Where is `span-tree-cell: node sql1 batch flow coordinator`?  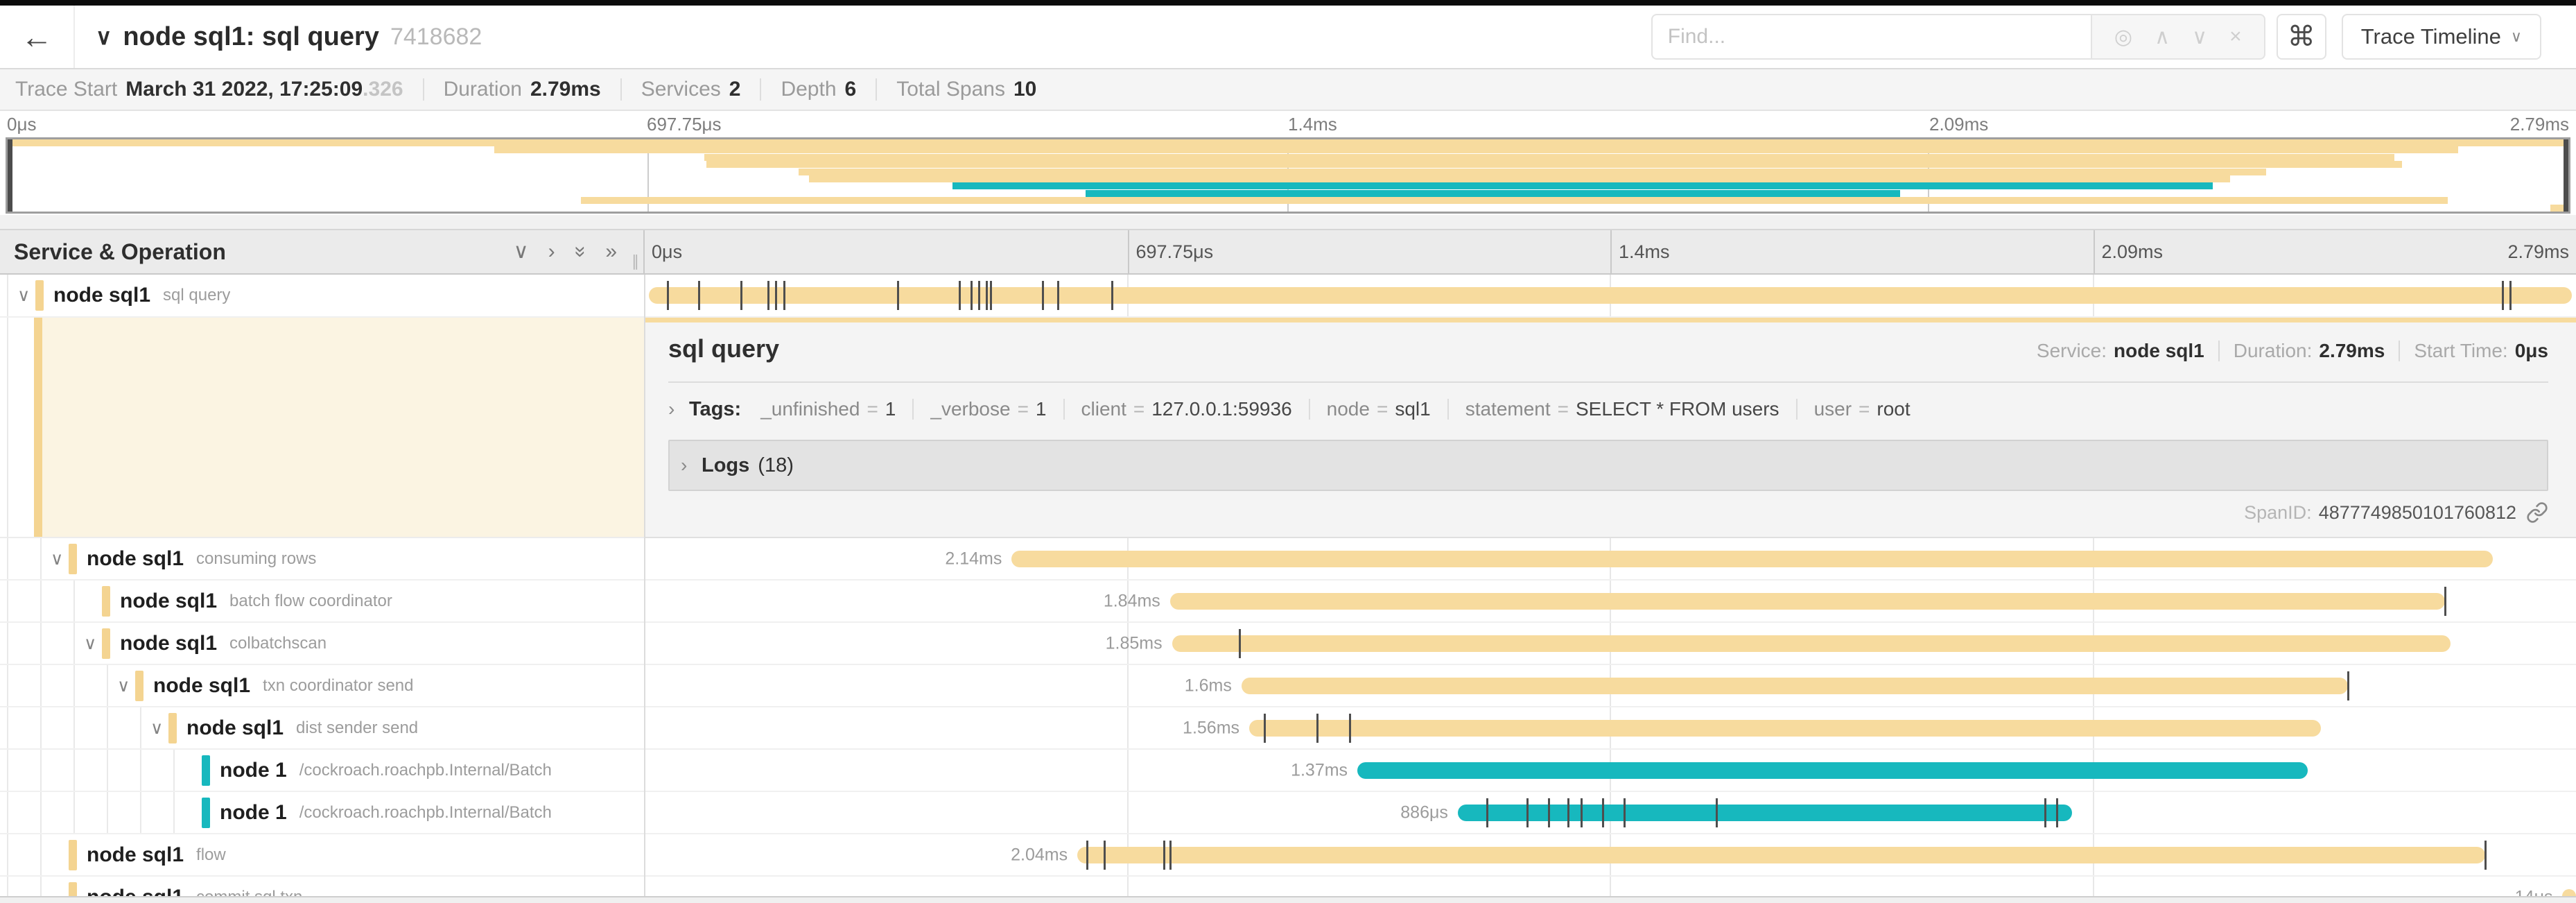
span-tree-cell: node sql1 batch flow coordinator is located at coordinates (322, 600).